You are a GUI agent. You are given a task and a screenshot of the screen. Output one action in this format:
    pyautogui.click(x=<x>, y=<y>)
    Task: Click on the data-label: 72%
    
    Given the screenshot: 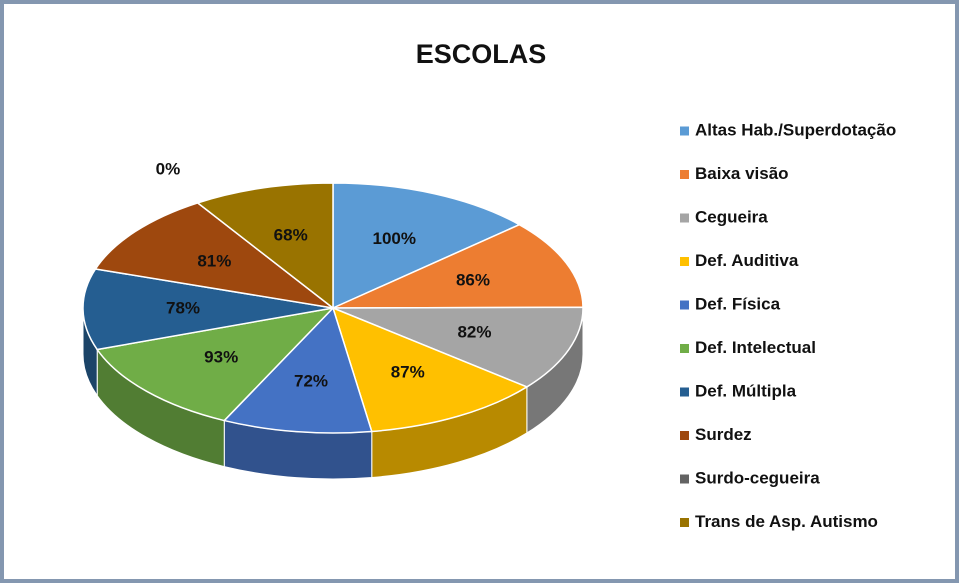 What is the action you would take?
    pyautogui.click(x=311, y=381)
    